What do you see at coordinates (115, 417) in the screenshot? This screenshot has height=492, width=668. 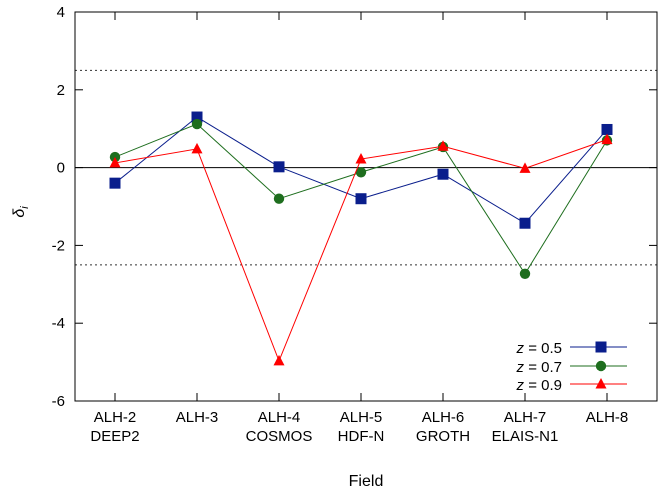 I see `x-tick-label: ALH-2` at bounding box center [115, 417].